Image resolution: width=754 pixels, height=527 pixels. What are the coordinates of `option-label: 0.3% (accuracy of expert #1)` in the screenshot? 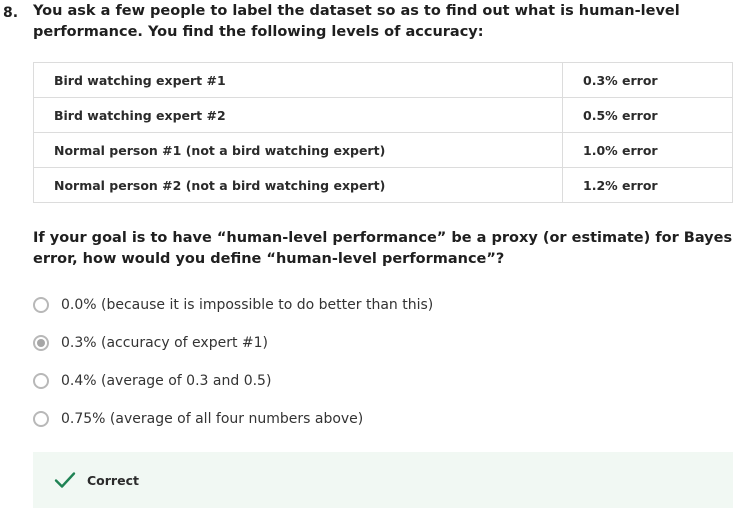 It's located at (164, 343).